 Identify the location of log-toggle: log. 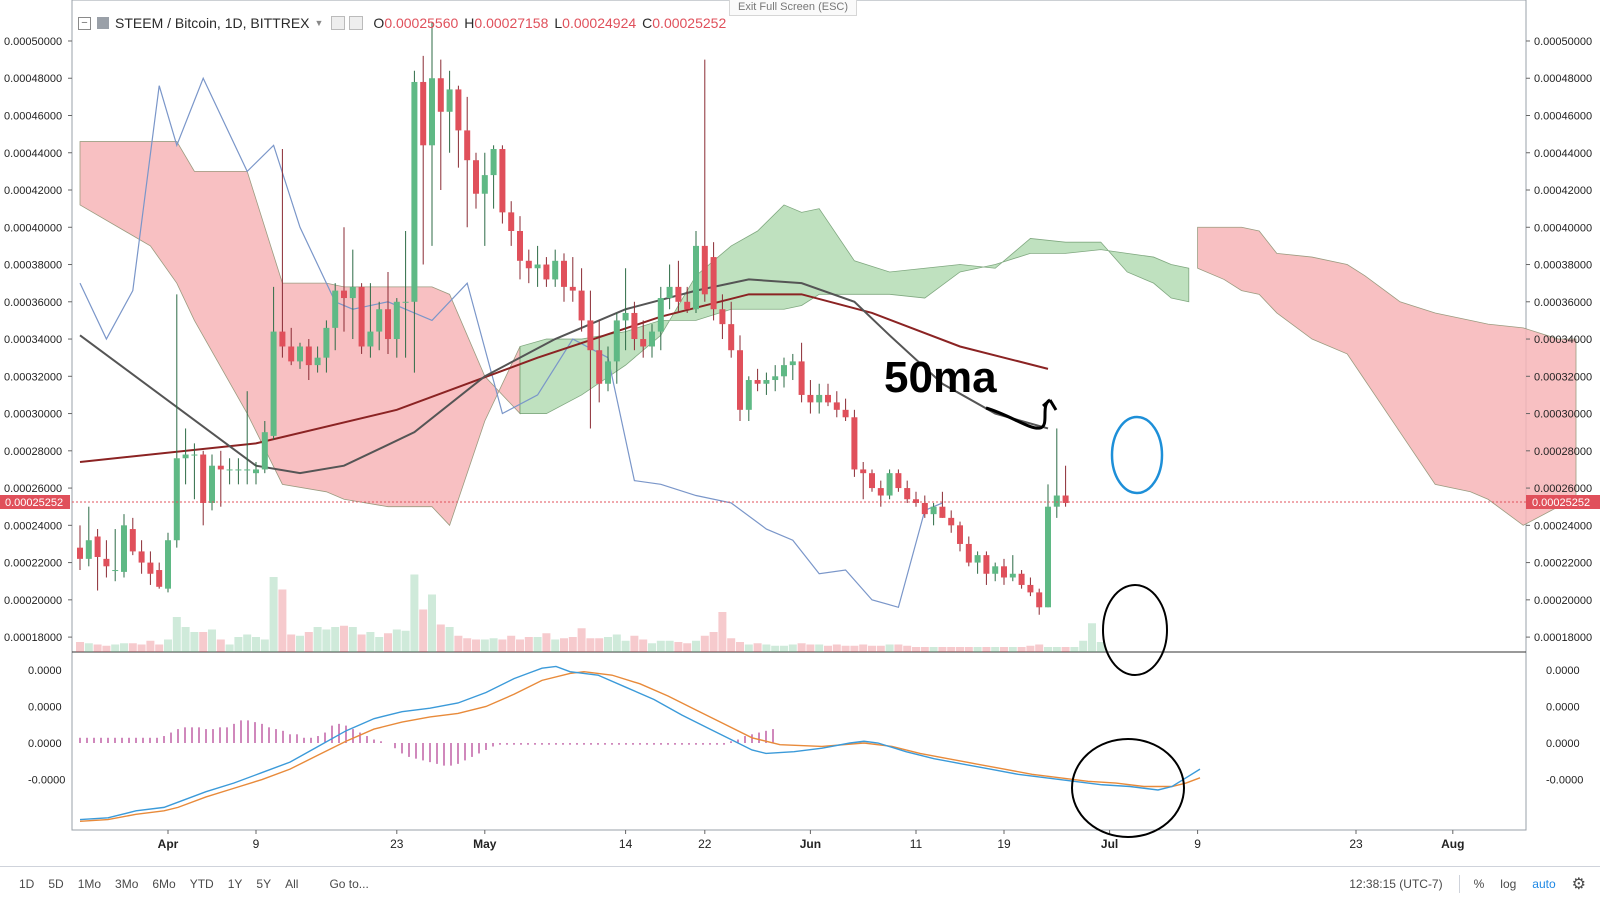
(1508, 883).